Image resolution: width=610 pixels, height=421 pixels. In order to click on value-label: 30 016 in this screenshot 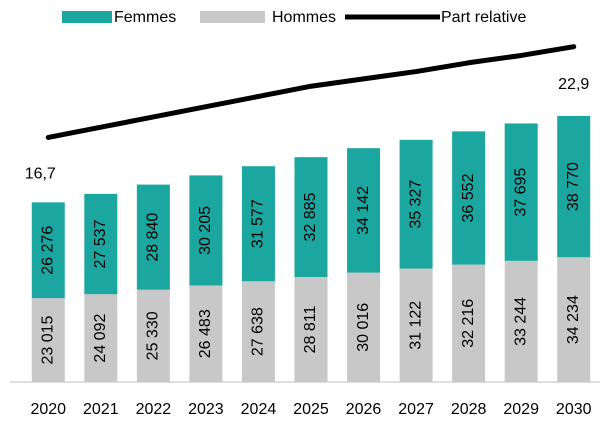, I will do `click(363, 327)`.